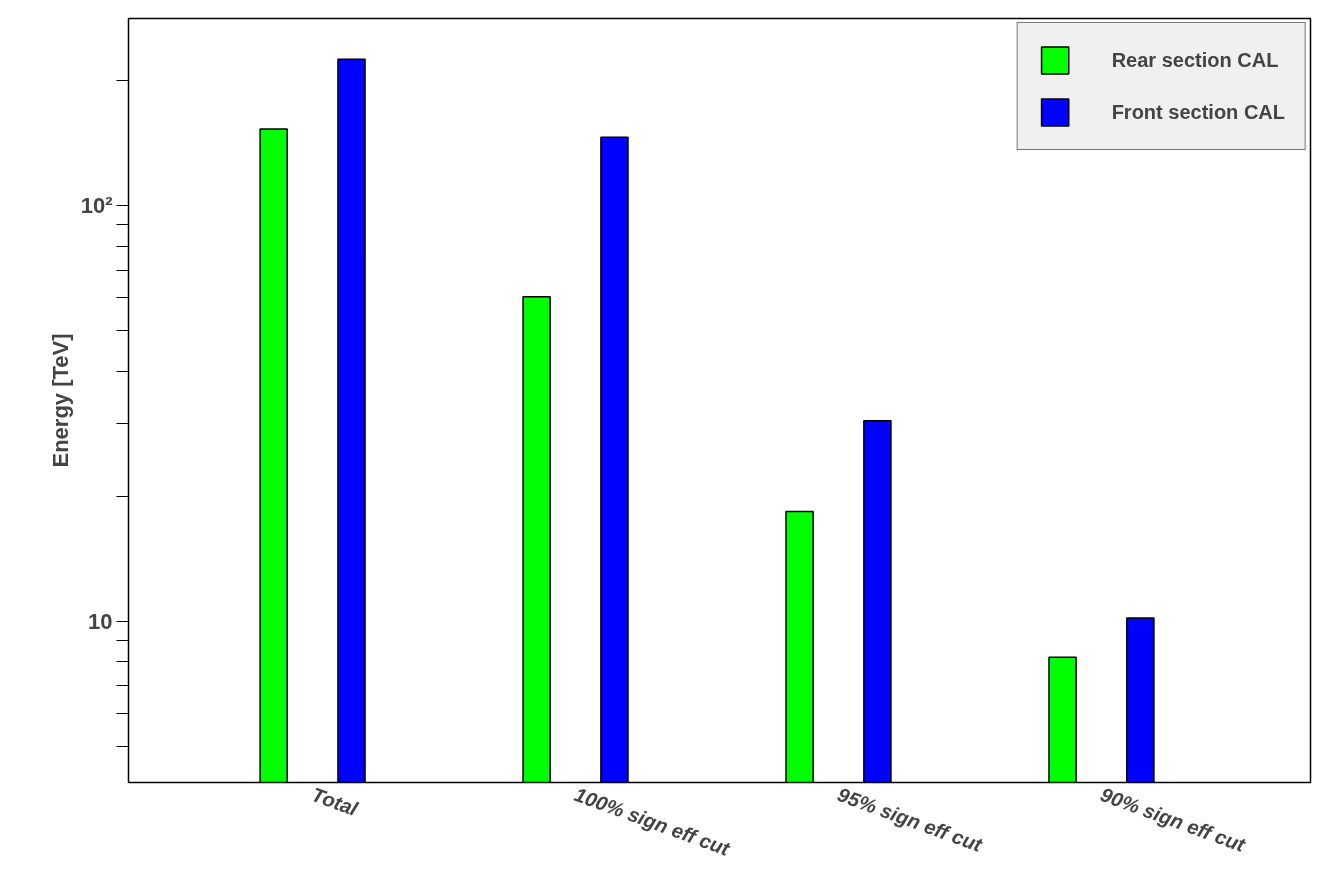 The image size is (1327, 896). Describe the element at coordinates (100, 621) in the screenshot. I see `y-tick-label: 10` at that location.